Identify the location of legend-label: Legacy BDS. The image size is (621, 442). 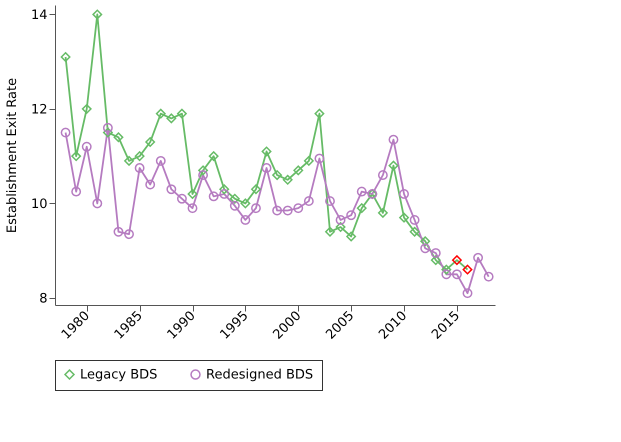
(119, 375).